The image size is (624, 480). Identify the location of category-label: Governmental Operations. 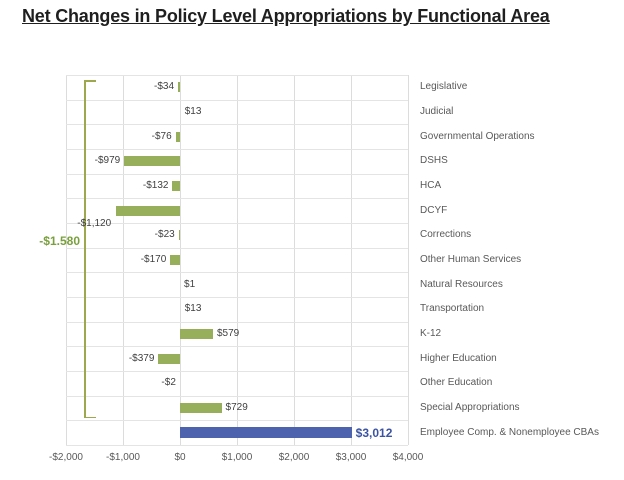
(477, 136).